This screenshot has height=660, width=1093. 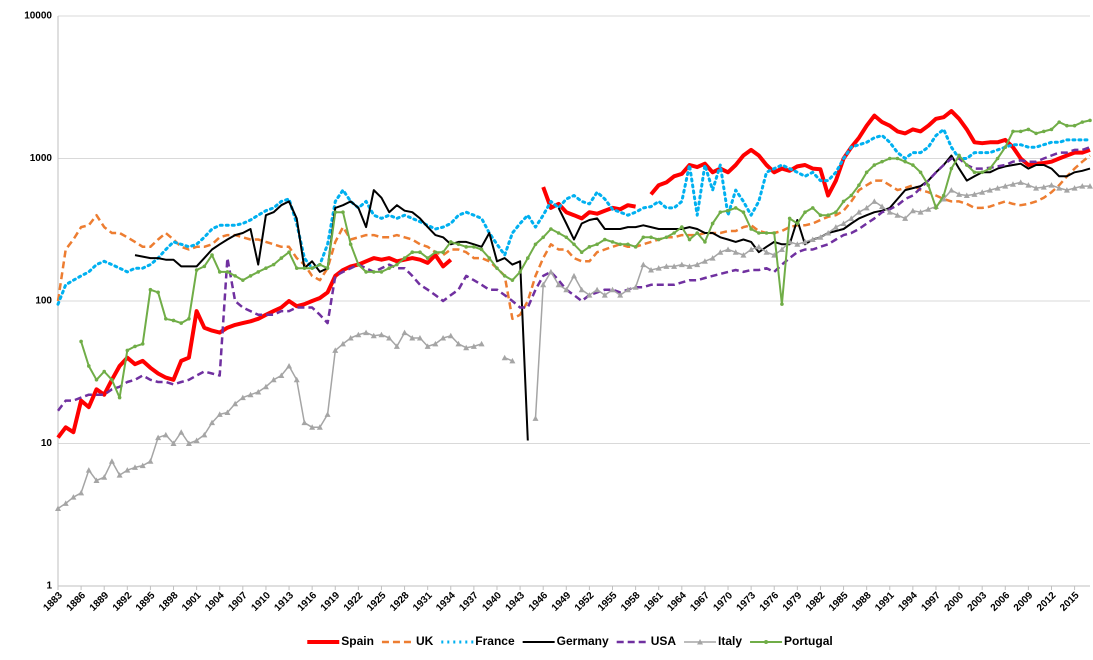 What do you see at coordinates (700, 642) in the screenshot?
I see `legend-marker` at bounding box center [700, 642].